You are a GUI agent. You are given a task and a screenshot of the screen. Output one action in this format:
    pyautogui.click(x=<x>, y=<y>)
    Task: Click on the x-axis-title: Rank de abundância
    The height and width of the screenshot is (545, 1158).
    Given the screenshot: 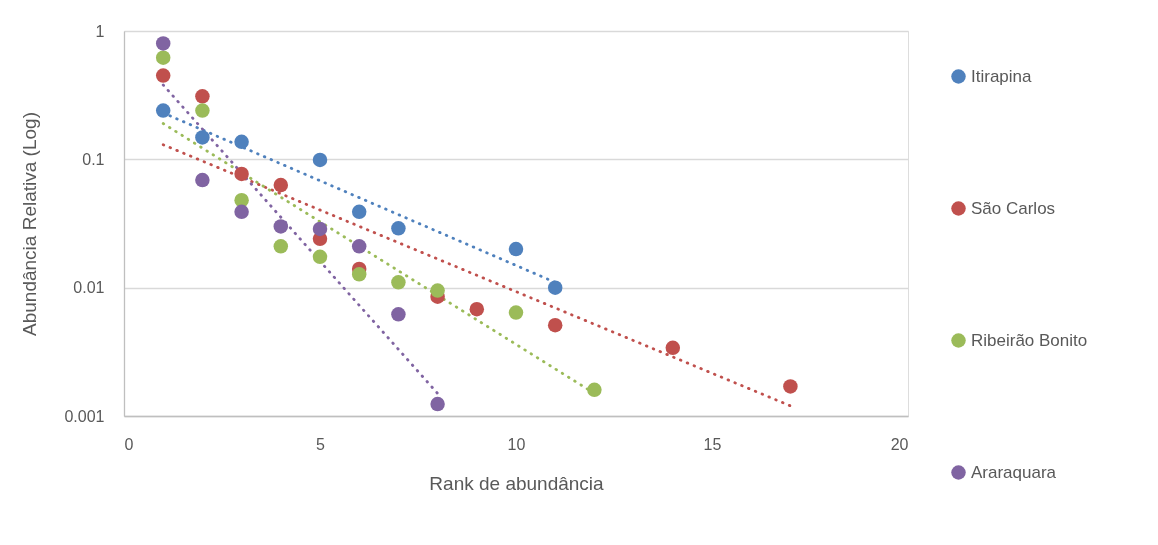 What is the action you would take?
    pyautogui.click(x=517, y=483)
    